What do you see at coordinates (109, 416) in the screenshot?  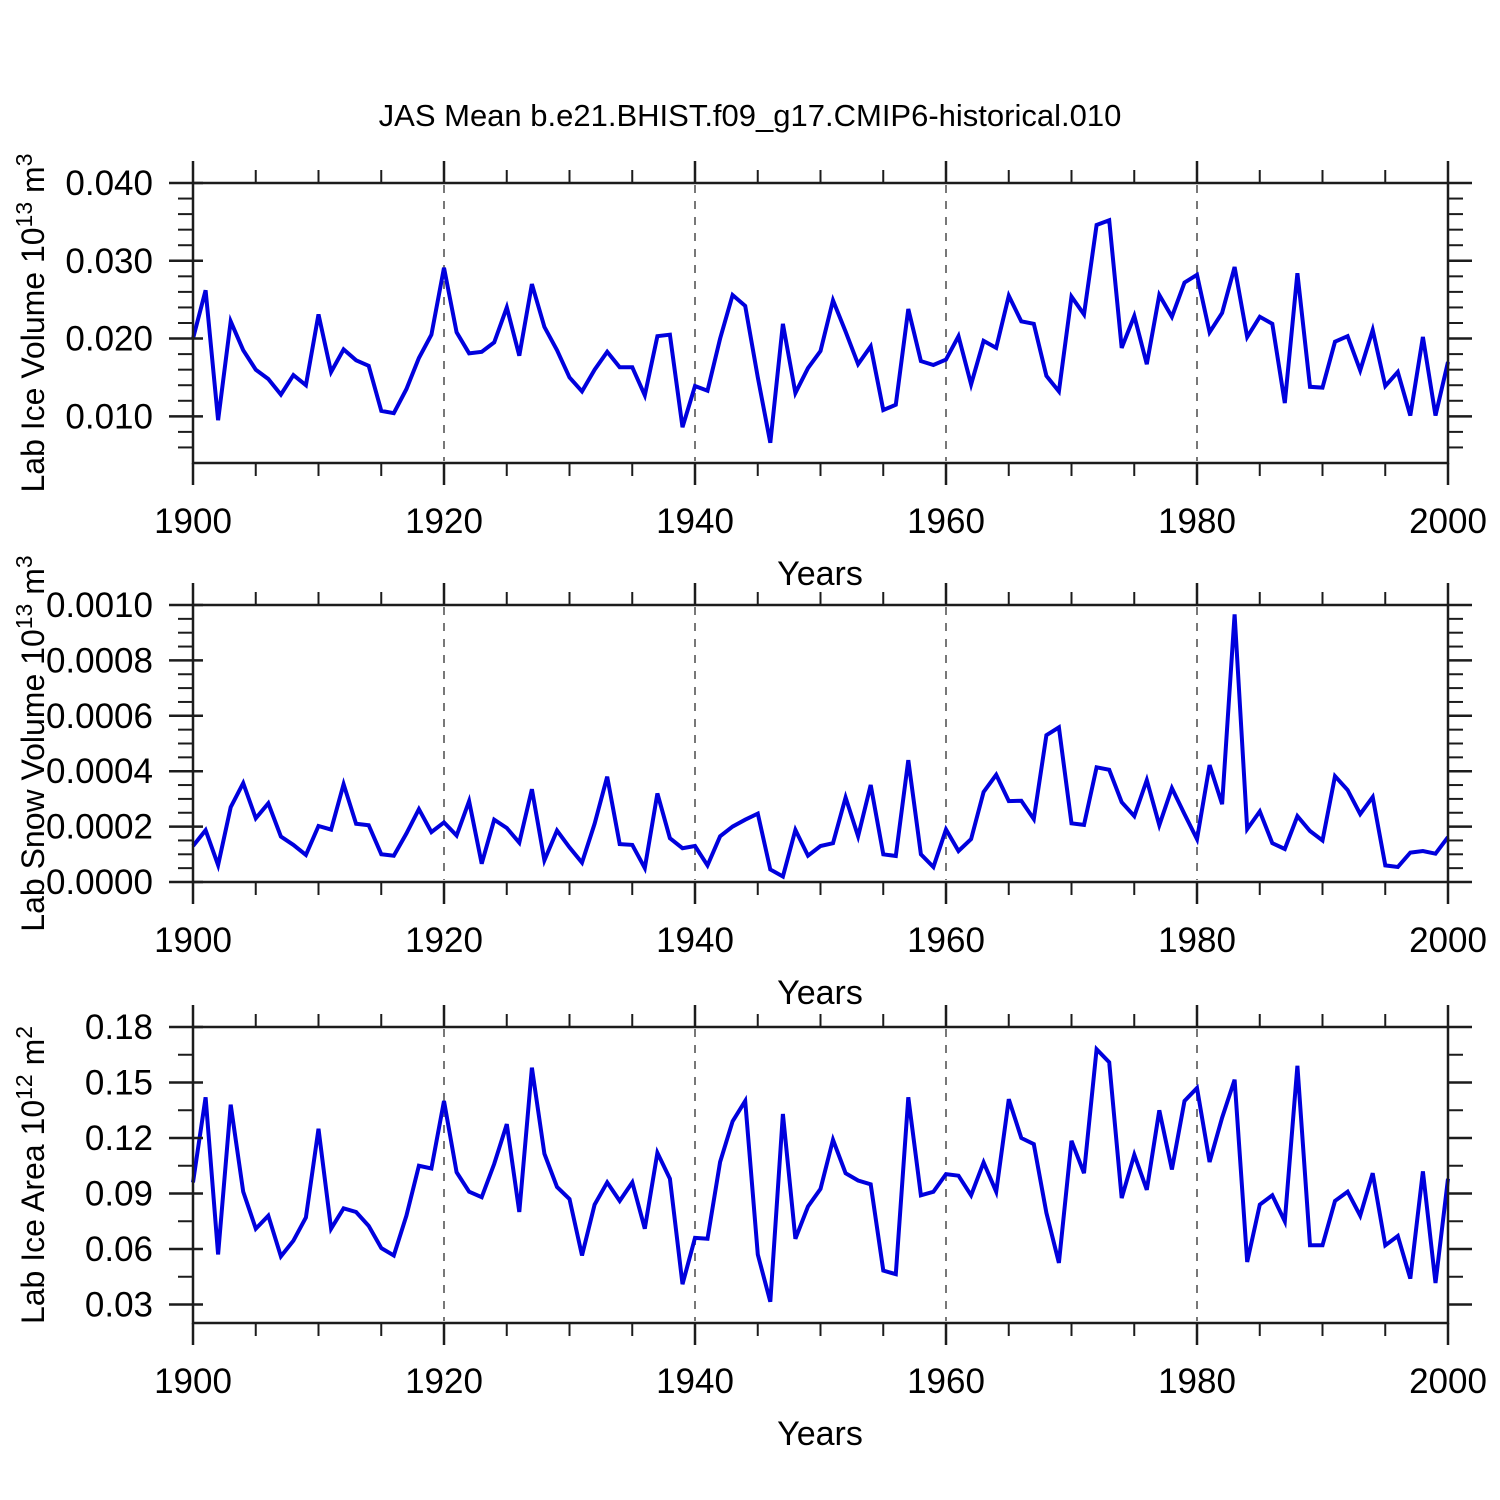 I see `y-tick-label: 0.010` at bounding box center [109, 416].